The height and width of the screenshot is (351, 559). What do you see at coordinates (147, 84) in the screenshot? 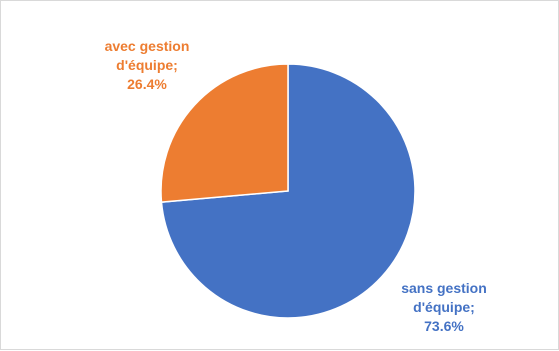
I see `slice-label-1-line-2: 26.4%` at bounding box center [147, 84].